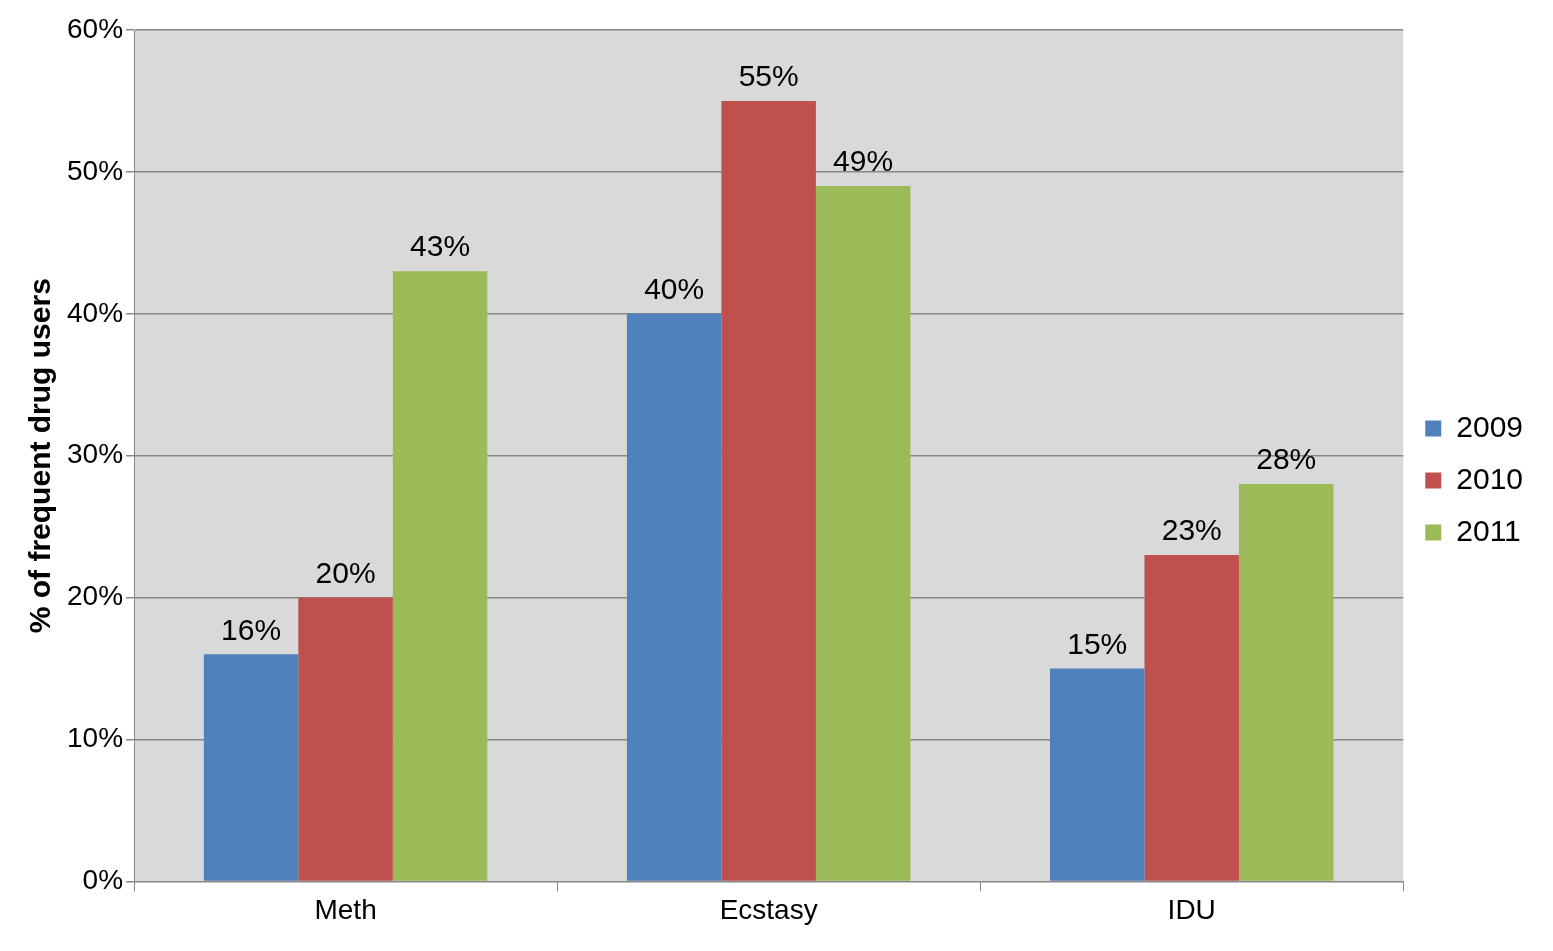  I want to click on y-tick-label: 50%, so click(95, 170).